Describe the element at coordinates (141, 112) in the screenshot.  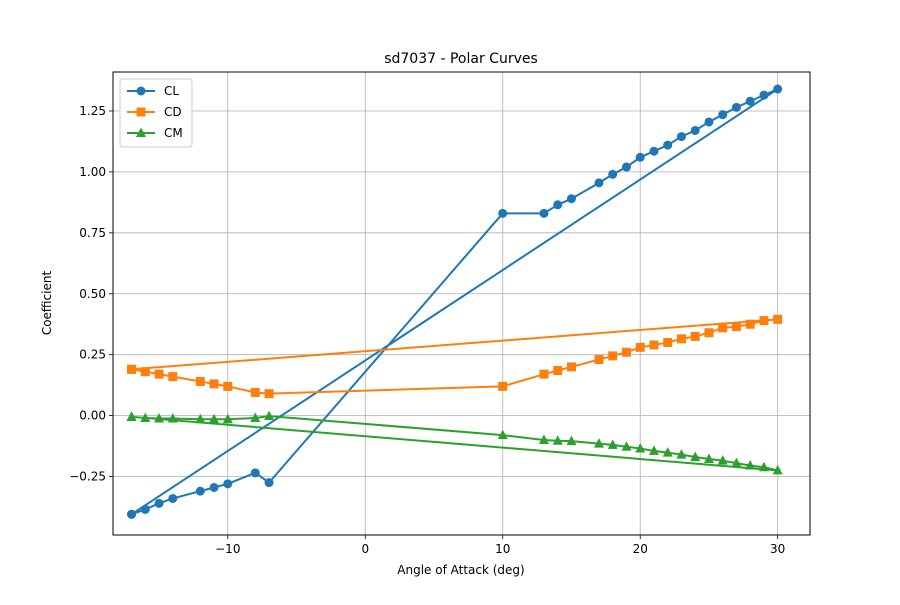
I see `legend-marker-cd` at that location.